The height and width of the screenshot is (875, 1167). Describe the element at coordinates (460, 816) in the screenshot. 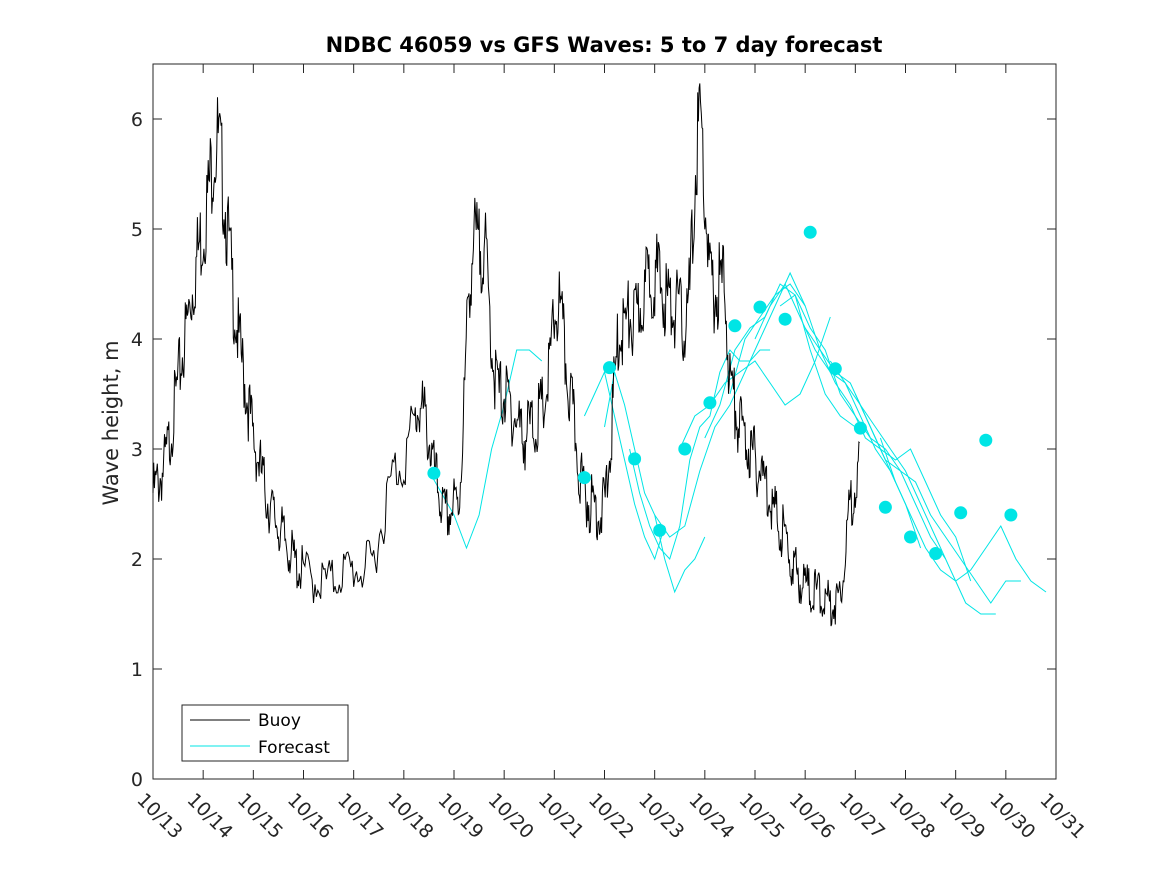

I see `x-tick-label: 10/19` at that location.